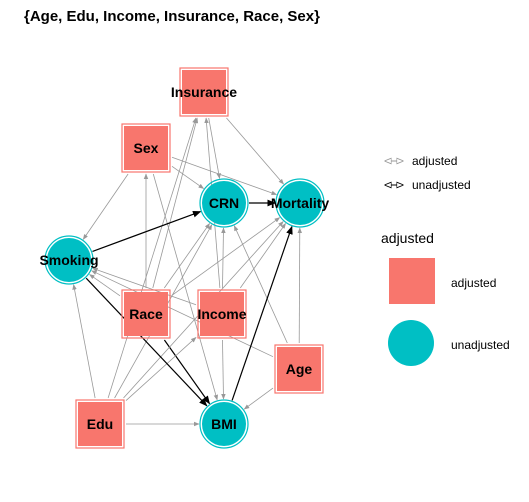 The height and width of the screenshot is (502, 529). What do you see at coordinates (214, 148) in the screenshot?
I see `edge-insurance-to-crn` at bounding box center [214, 148].